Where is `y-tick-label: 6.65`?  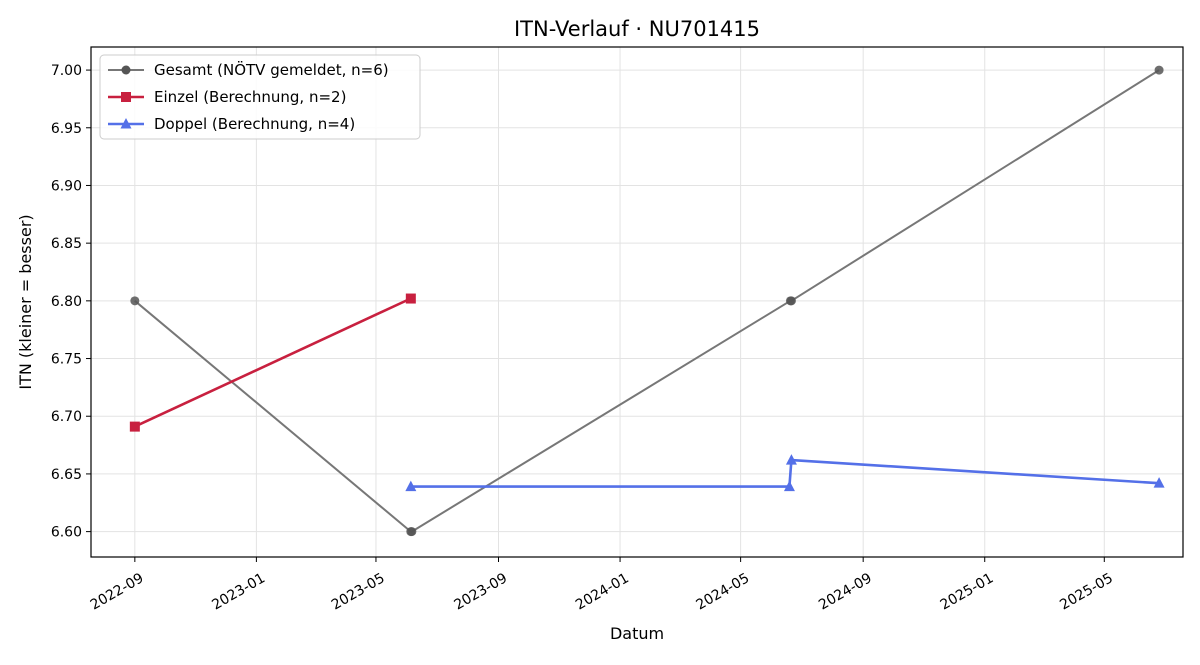
y-tick-label: 6.65 is located at coordinates (66, 475).